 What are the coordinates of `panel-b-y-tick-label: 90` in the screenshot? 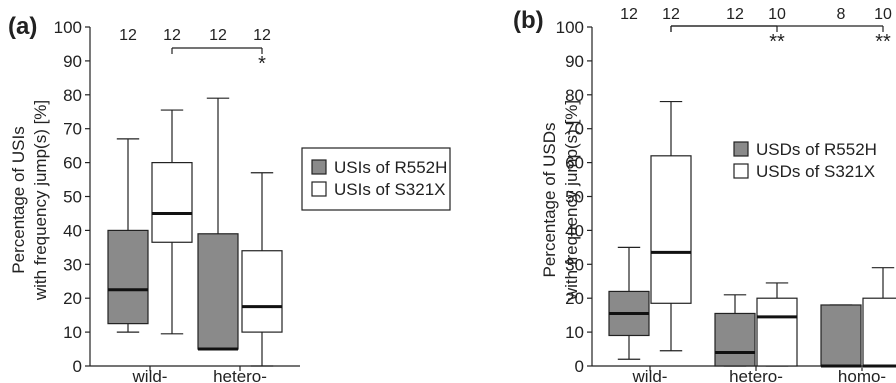 It's located at (574, 61).